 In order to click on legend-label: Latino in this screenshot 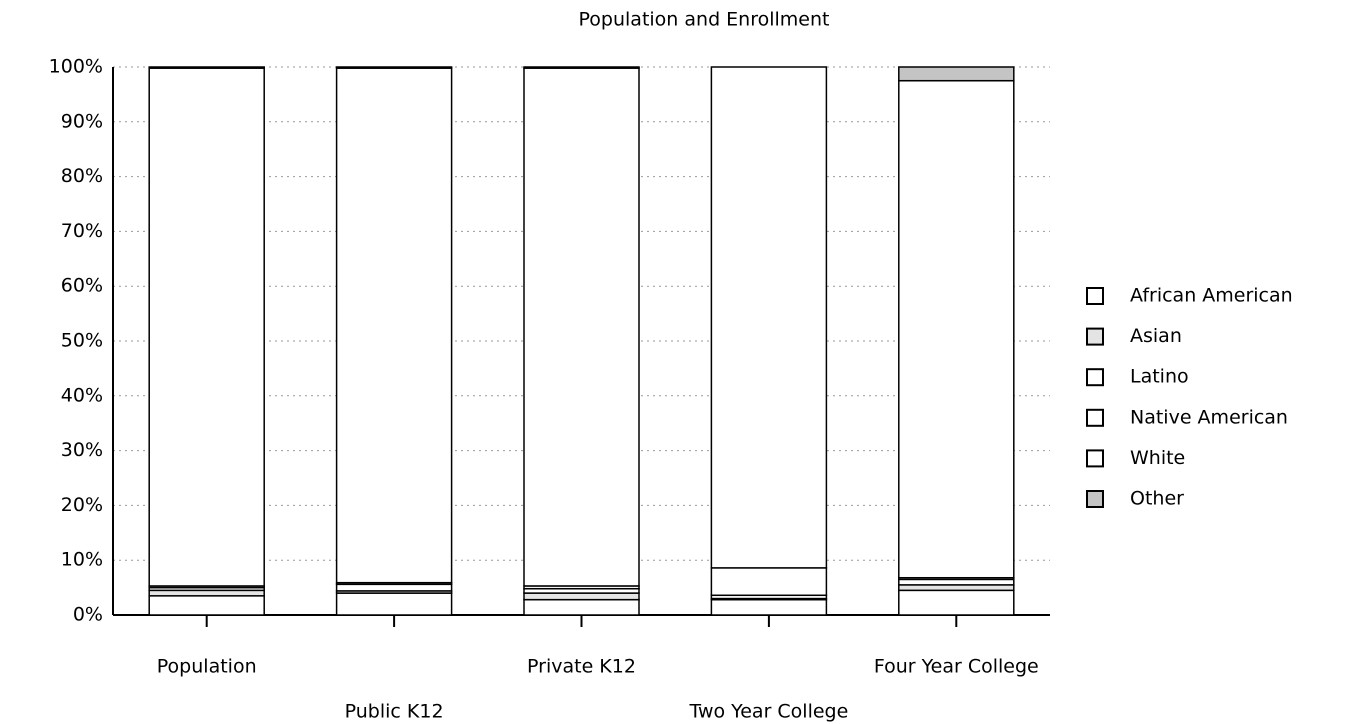, I will do `click(1159, 377)`.